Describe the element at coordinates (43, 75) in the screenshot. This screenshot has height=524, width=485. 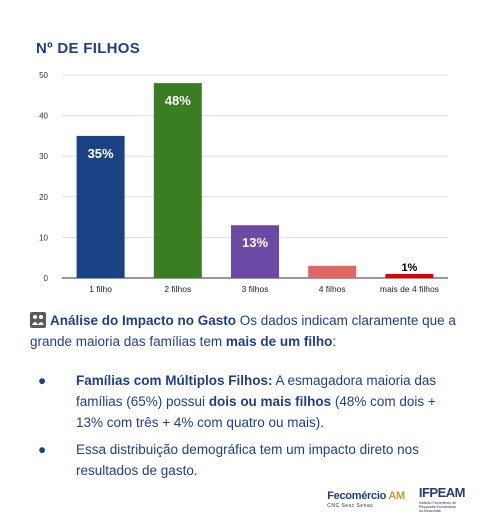
I see `y-tick-label: 50` at that location.